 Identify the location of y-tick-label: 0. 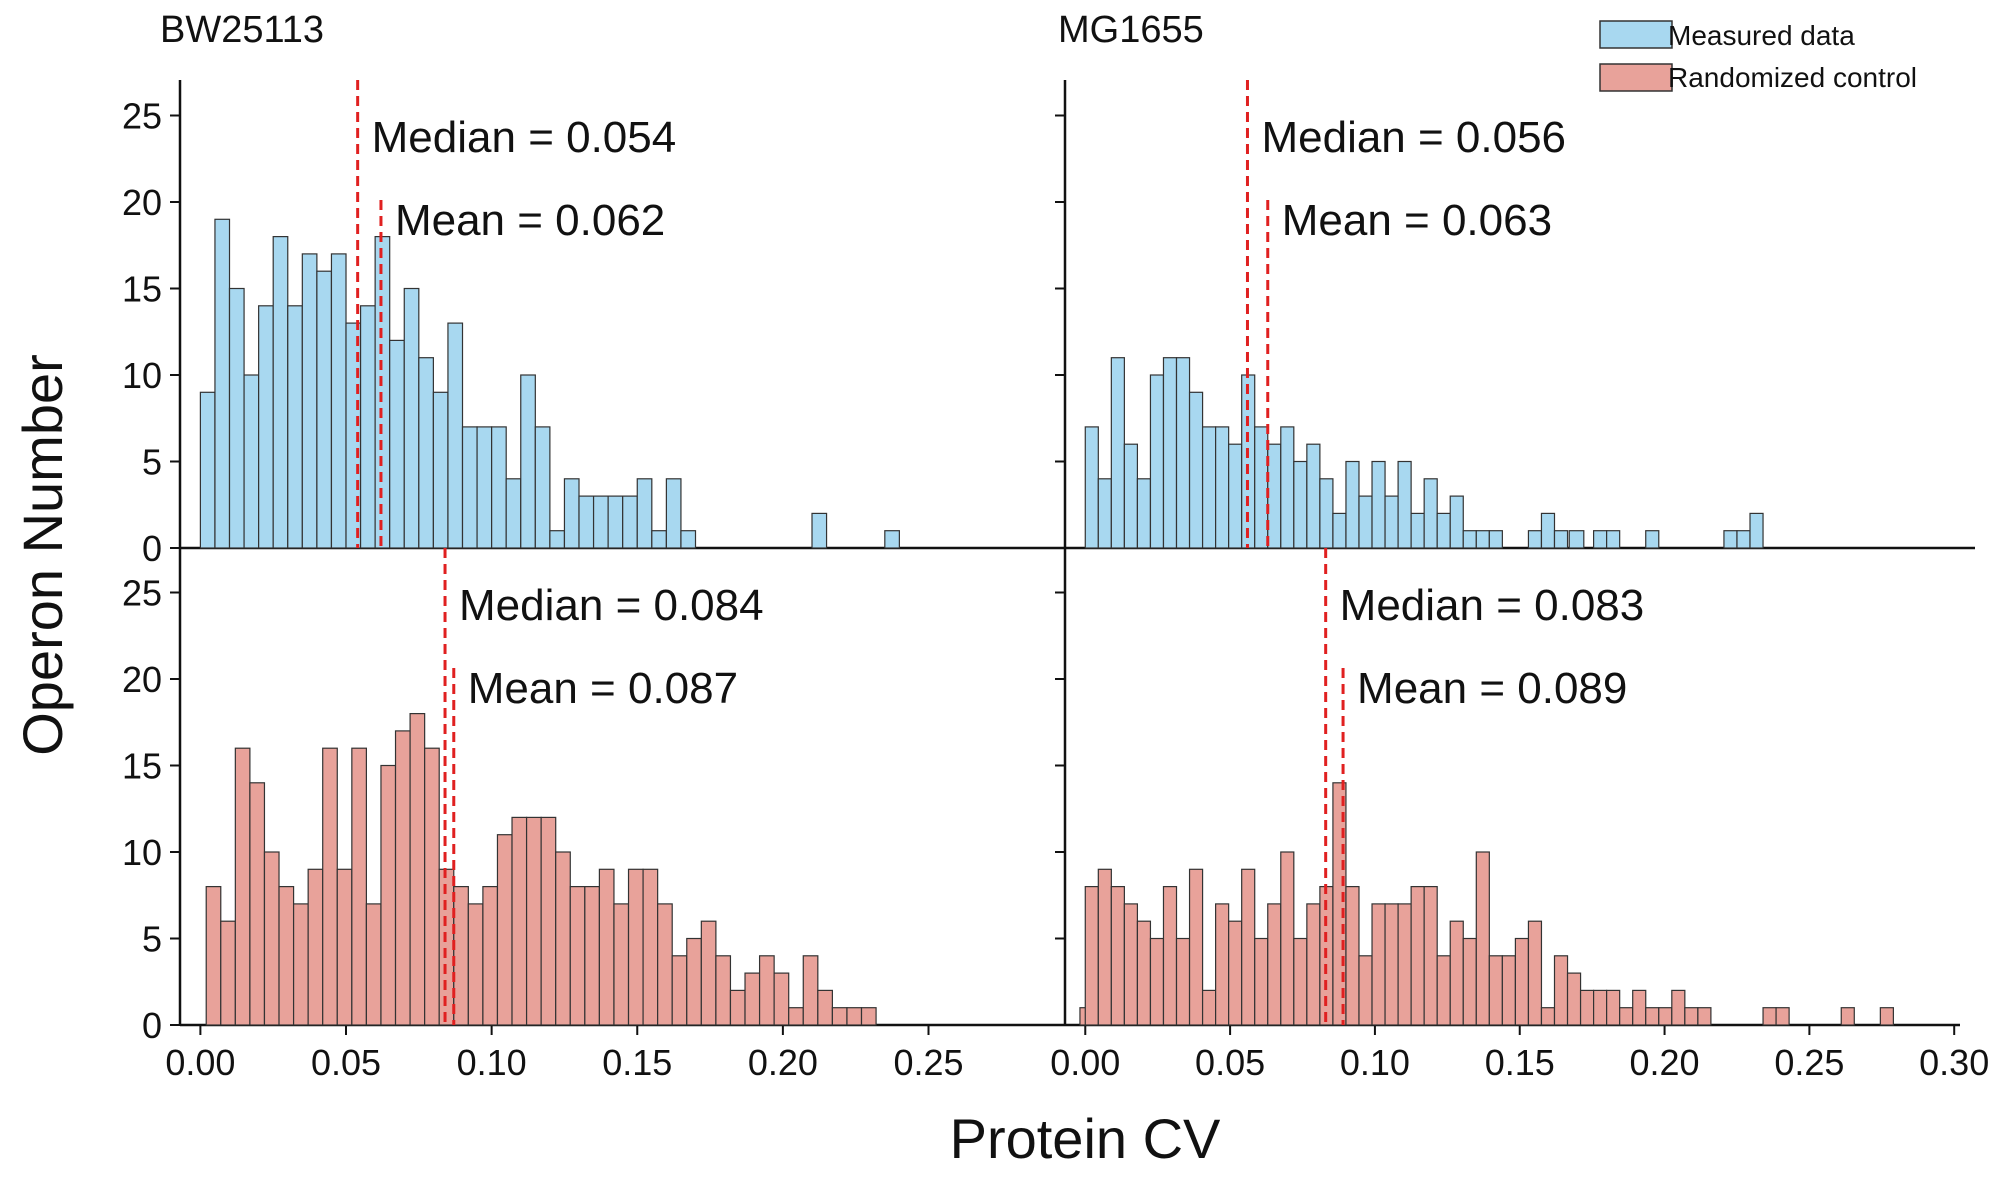
(152, 1025).